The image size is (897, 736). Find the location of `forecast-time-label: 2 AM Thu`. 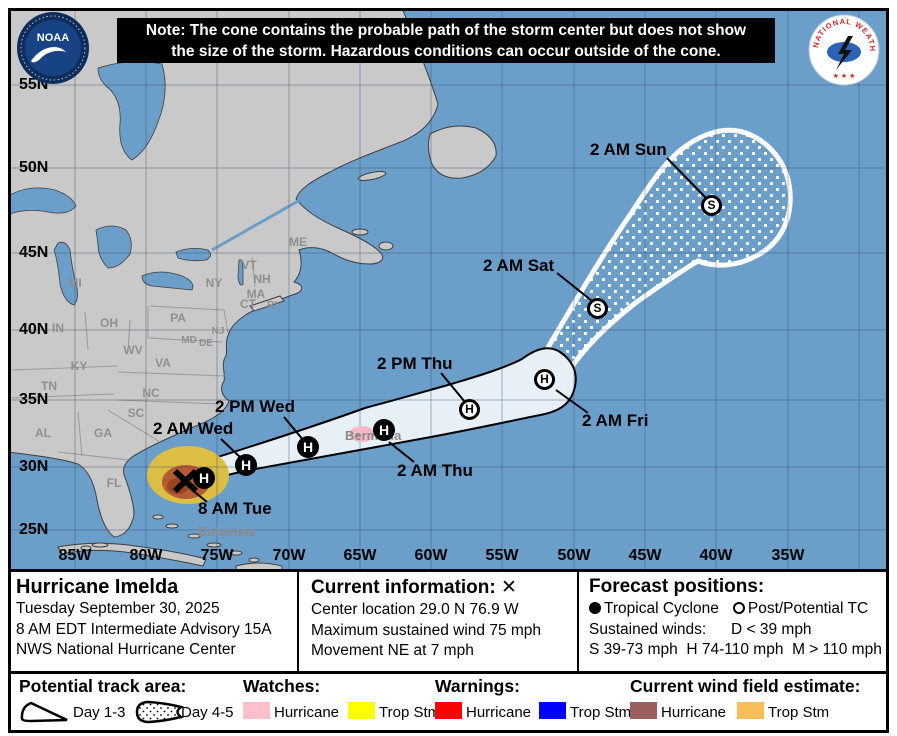

forecast-time-label: 2 AM Thu is located at coordinates (435, 470).